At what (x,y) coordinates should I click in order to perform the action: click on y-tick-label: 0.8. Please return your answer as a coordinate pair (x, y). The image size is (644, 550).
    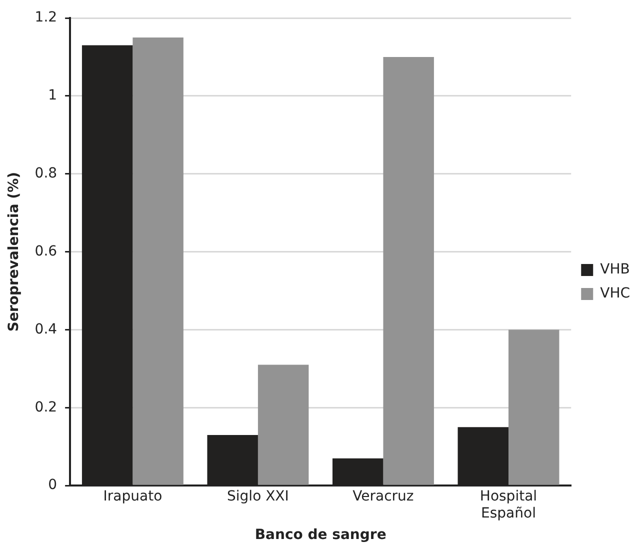
    Looking at the image, I should click on (46, 174).